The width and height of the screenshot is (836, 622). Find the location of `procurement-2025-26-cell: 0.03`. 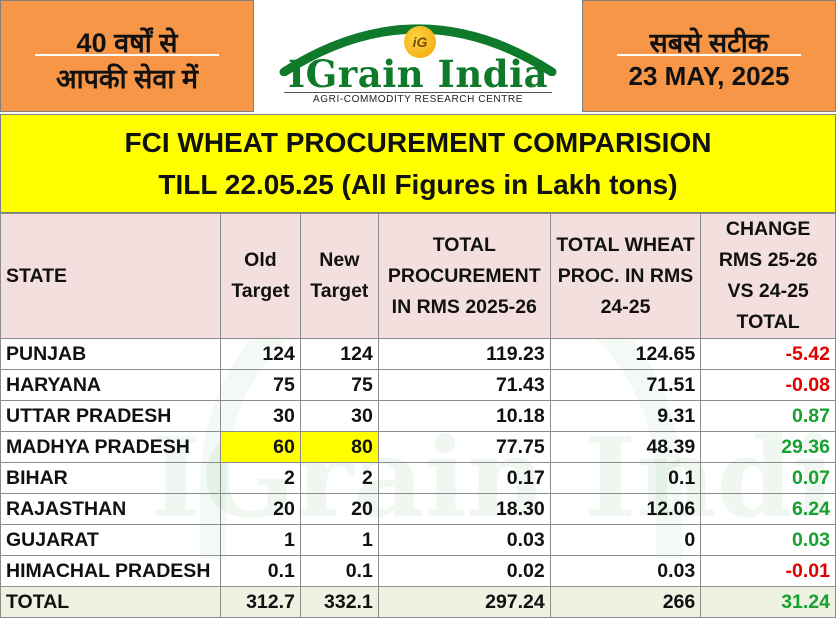

procurement-2025-26-cell: 0.03 is located at coordinates (464, 540).